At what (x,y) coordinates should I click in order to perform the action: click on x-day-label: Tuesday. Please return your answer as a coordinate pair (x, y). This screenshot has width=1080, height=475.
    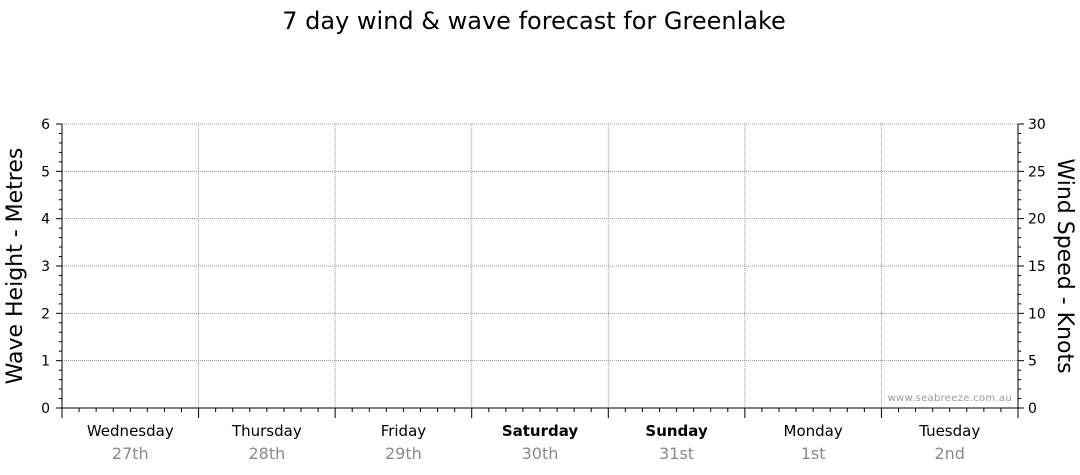
    Looking at the image, I should click on (949, 431).